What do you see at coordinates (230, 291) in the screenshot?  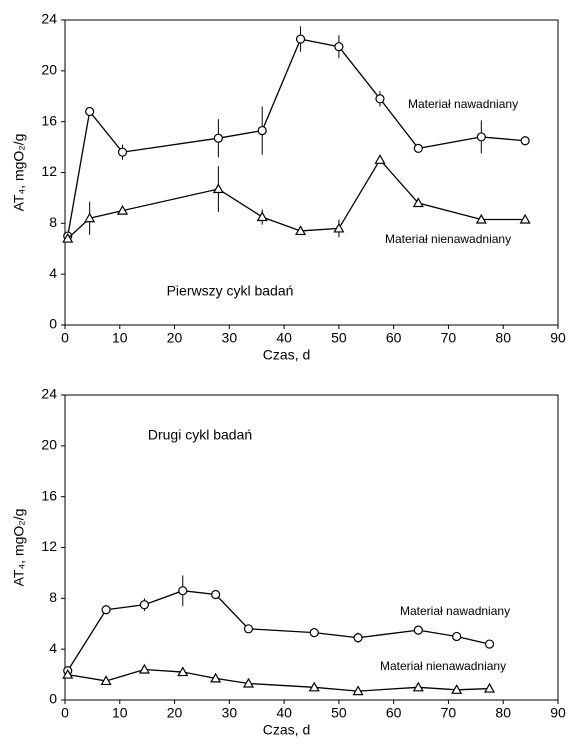 I see `annotation: Pierwszy cykl badań` at bounding box center [230, 291].